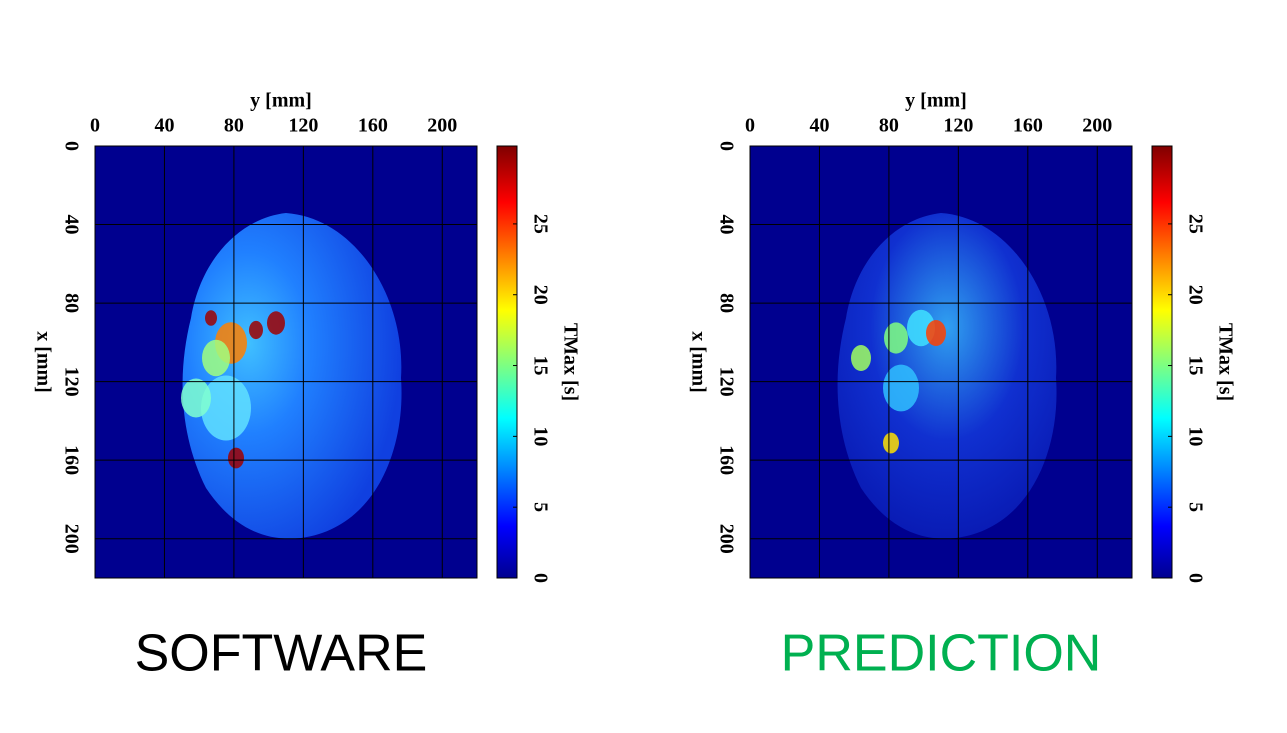 The width and height of the screenshot is (1287, 733). What do you see at coordinates (281, 654) in the screenshot?
I see `caption: SOFTWARE` at bounding box center [281, 654].